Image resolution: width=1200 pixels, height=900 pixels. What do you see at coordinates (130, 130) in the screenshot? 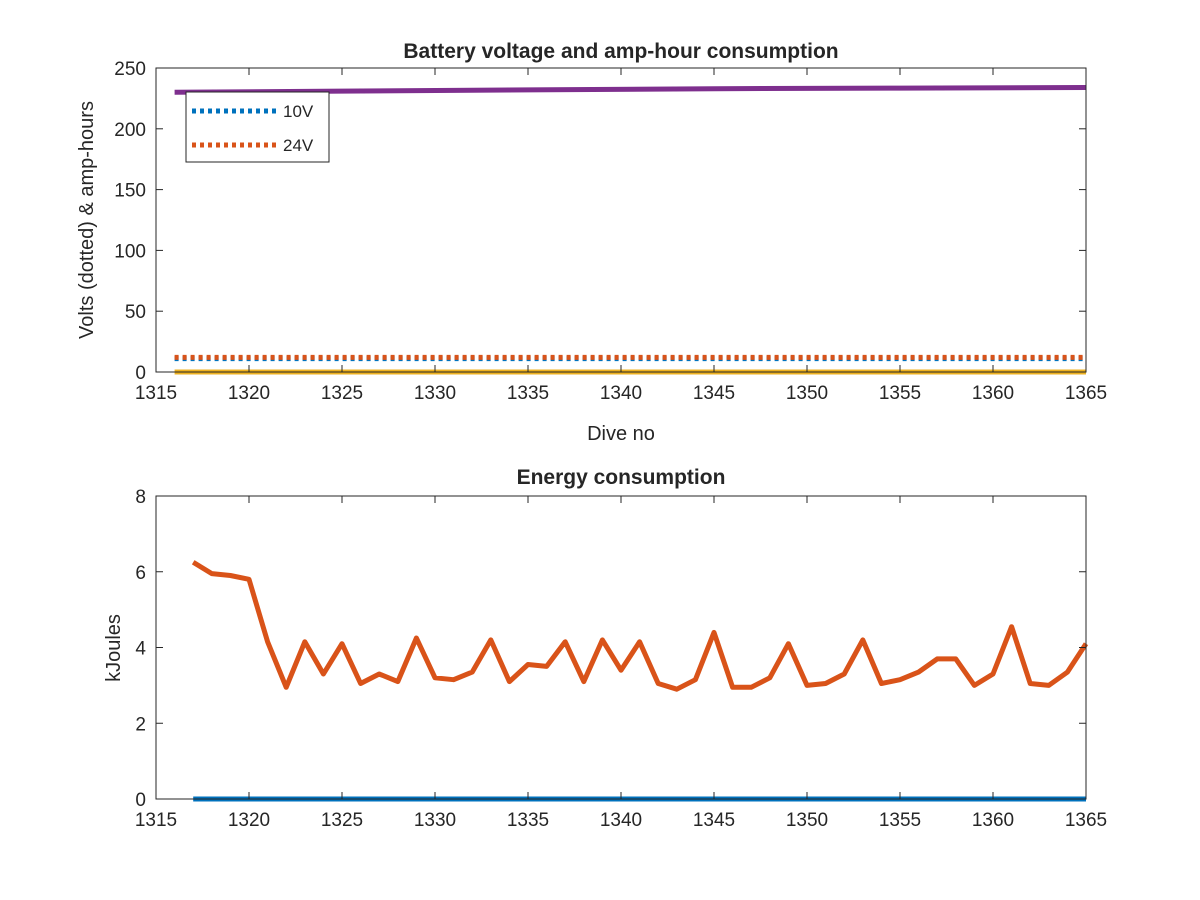
I see `voltage-y-tick-label: 200` at bounding box center [130, 130].